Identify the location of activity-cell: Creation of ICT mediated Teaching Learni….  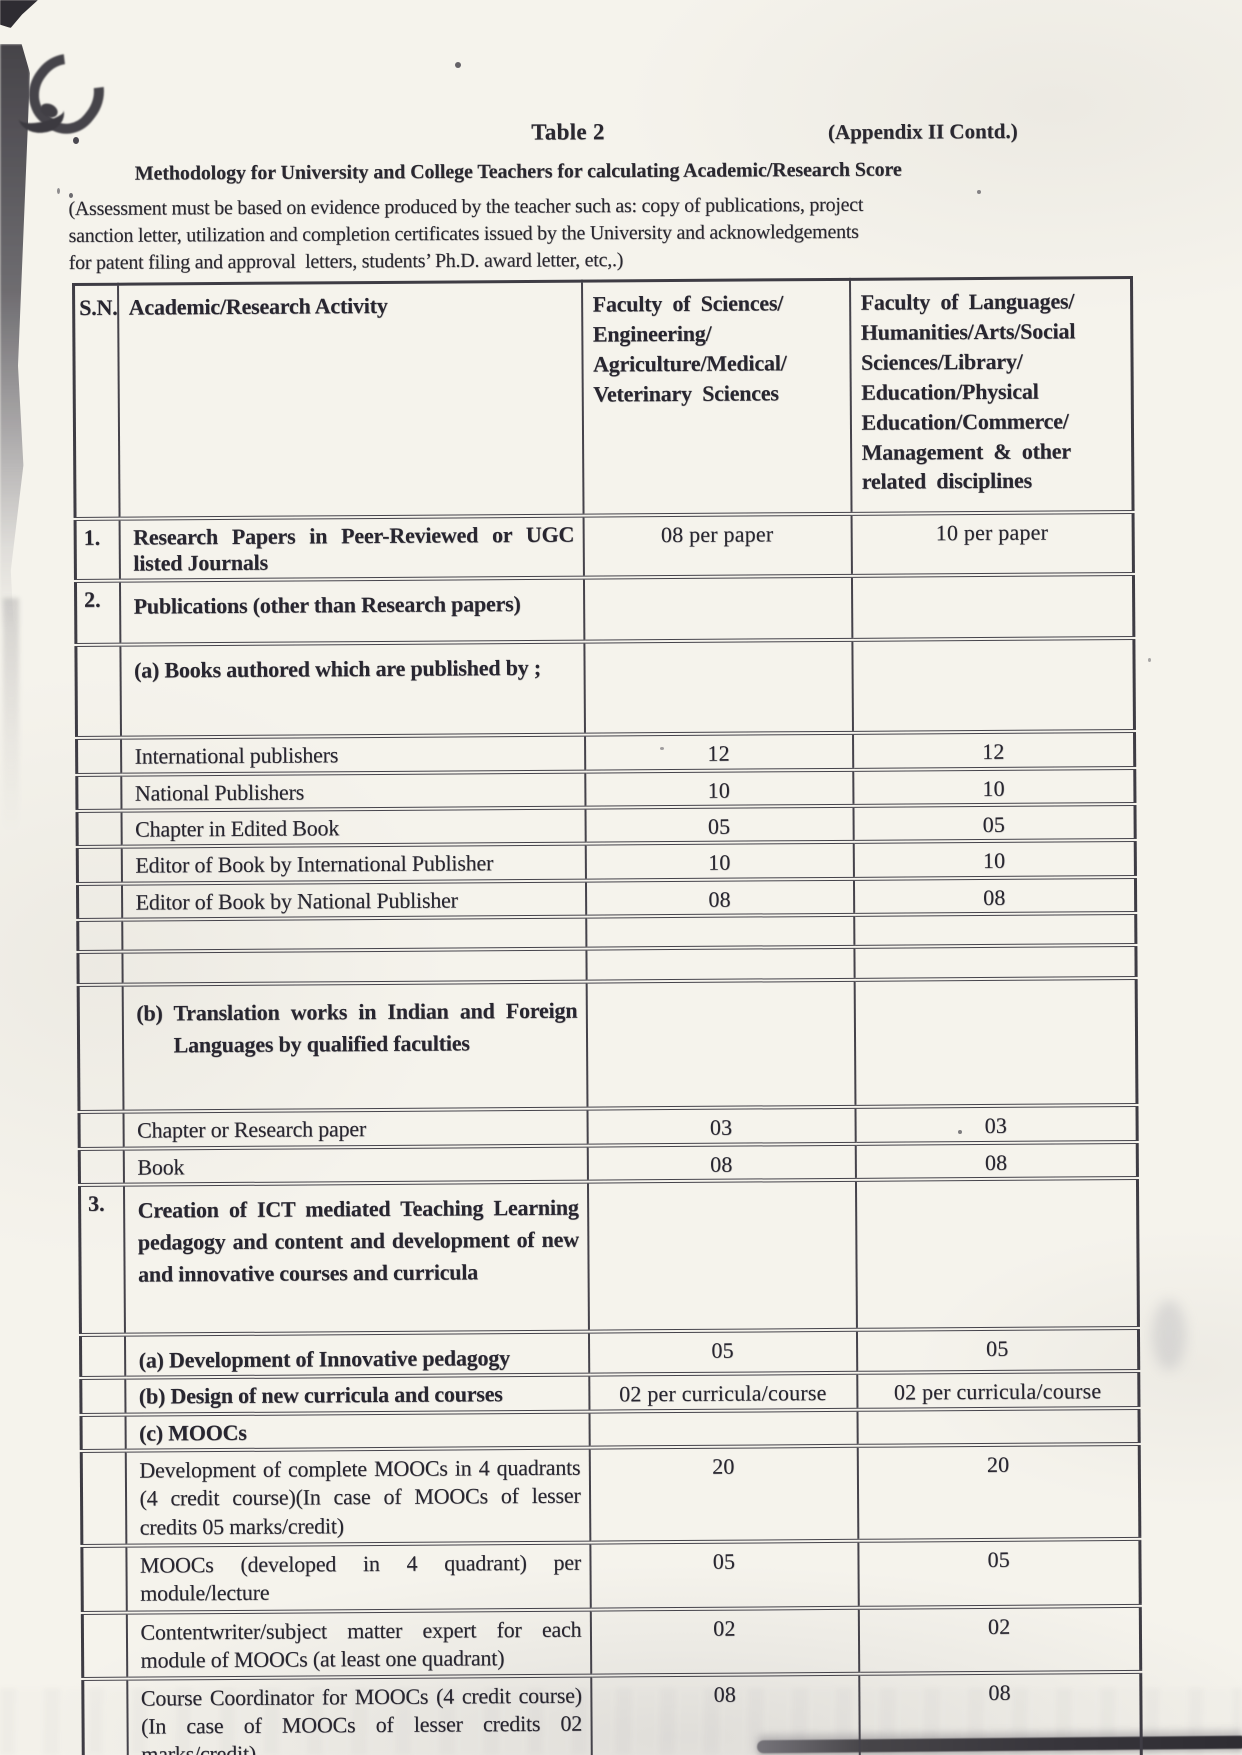
(356, 1258).